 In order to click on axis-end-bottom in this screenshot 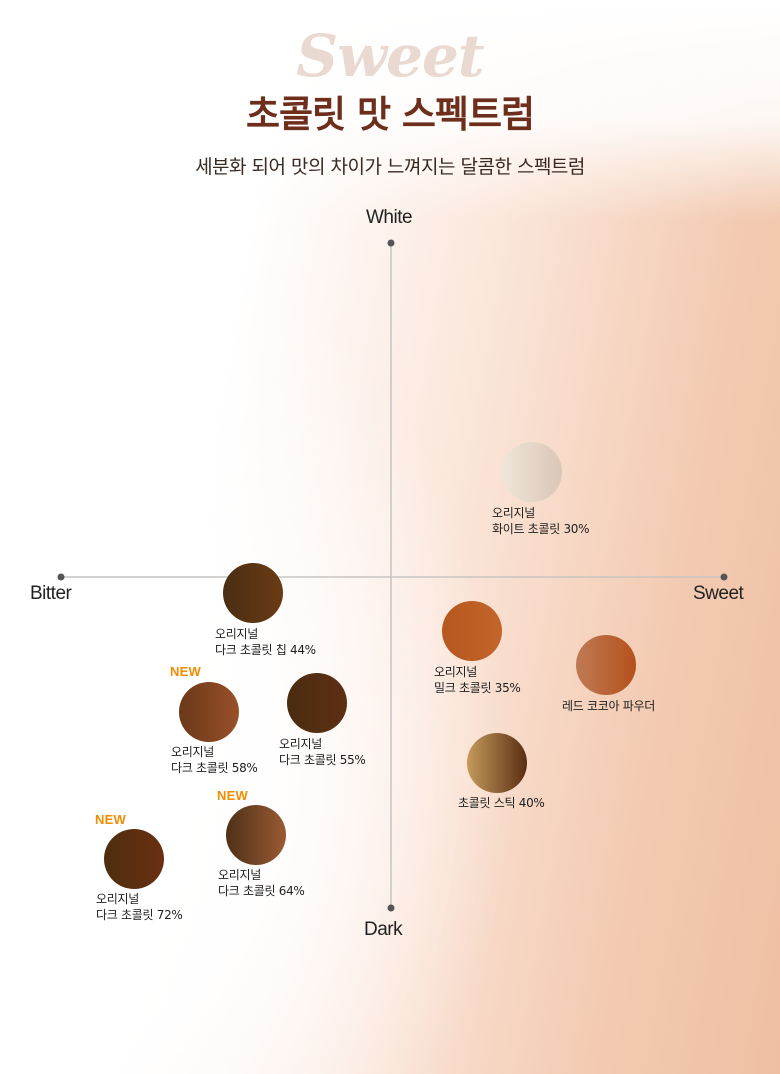, I will do `click(391, 908)`.